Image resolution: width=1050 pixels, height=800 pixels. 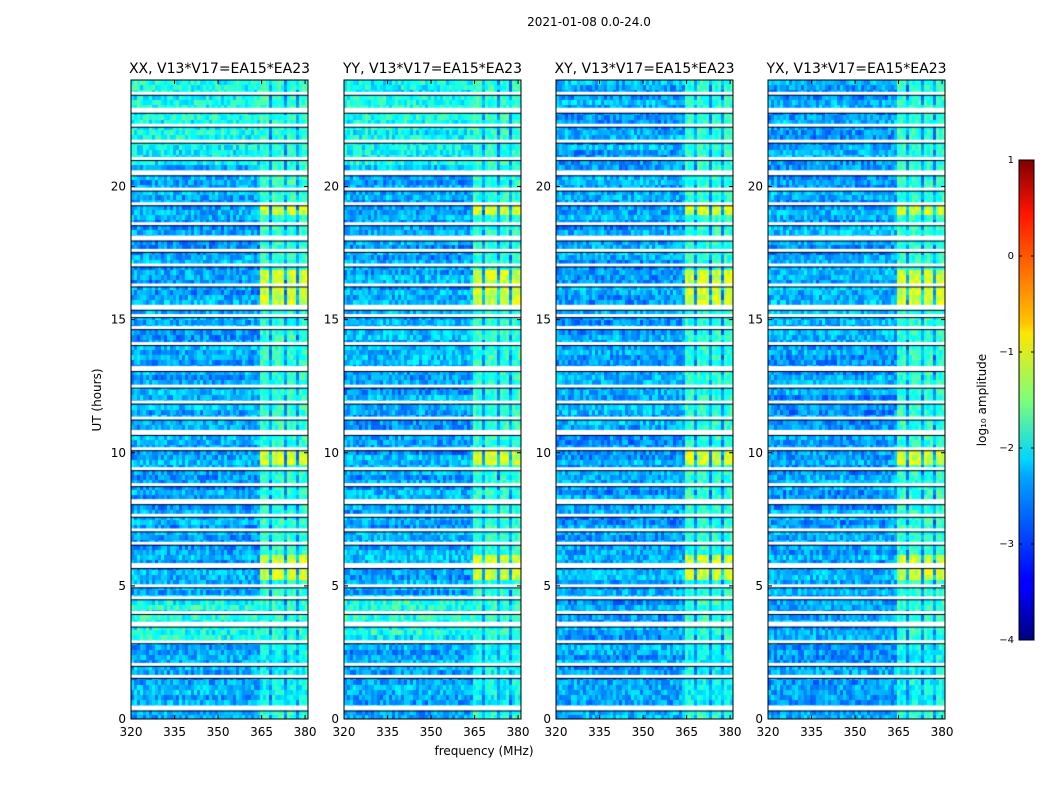 I want to click on colorbar-label: log₁₀ amplitude, so click(x=982, y=400).